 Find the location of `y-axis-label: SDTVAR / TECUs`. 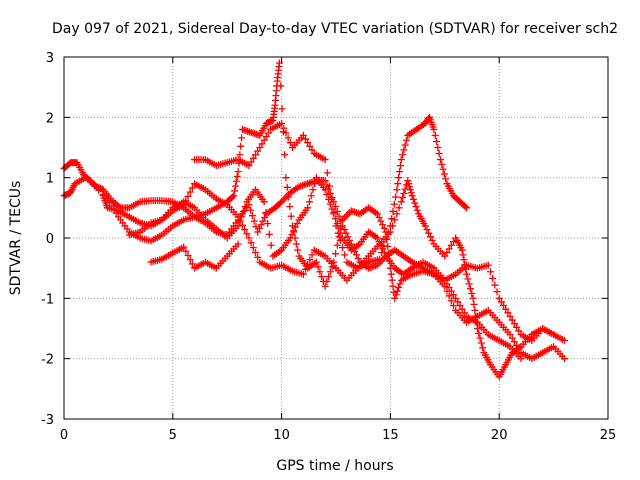

y-axis-label: SDTVAR / TECUs is located at coordinates (16, 238).